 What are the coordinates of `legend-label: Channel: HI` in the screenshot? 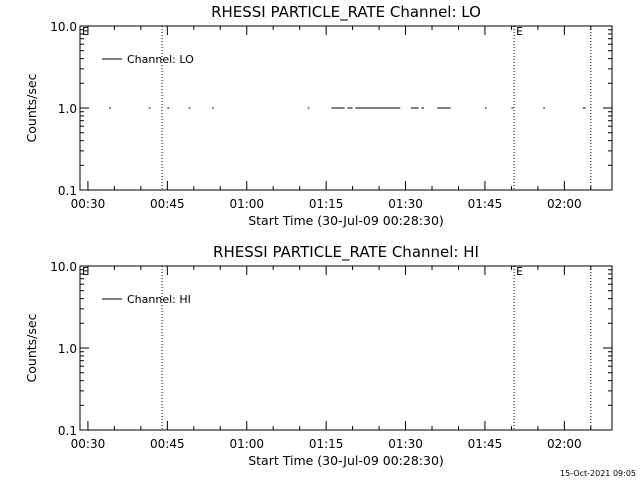 It's located at (159, 299).